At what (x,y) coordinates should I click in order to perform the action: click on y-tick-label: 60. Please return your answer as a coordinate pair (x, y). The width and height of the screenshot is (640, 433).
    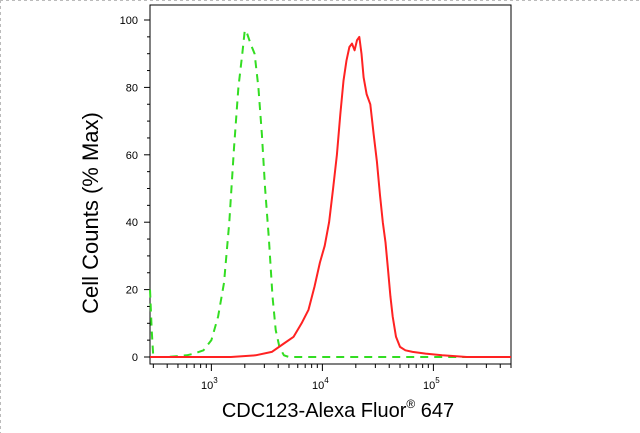
    Looking at the image, I should click on (132, 156).